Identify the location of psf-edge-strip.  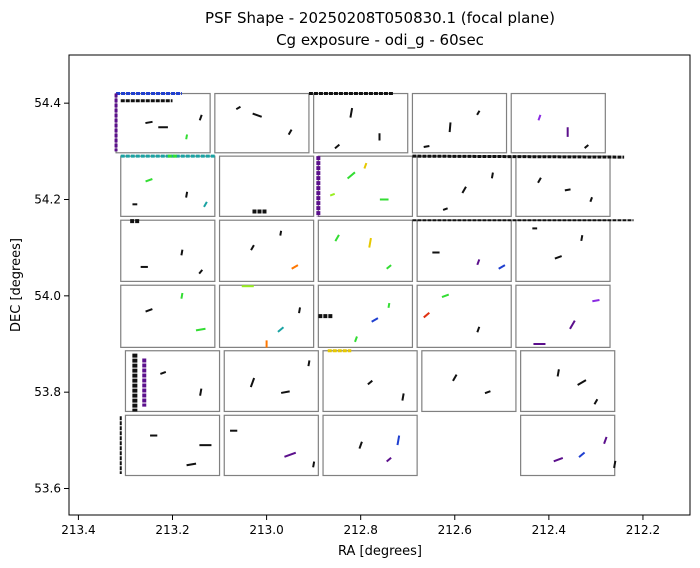
(518, 156).